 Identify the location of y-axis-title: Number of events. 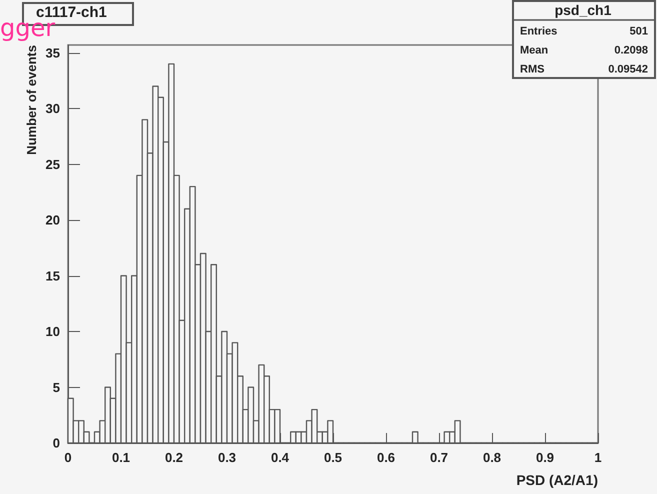
(31, 100).